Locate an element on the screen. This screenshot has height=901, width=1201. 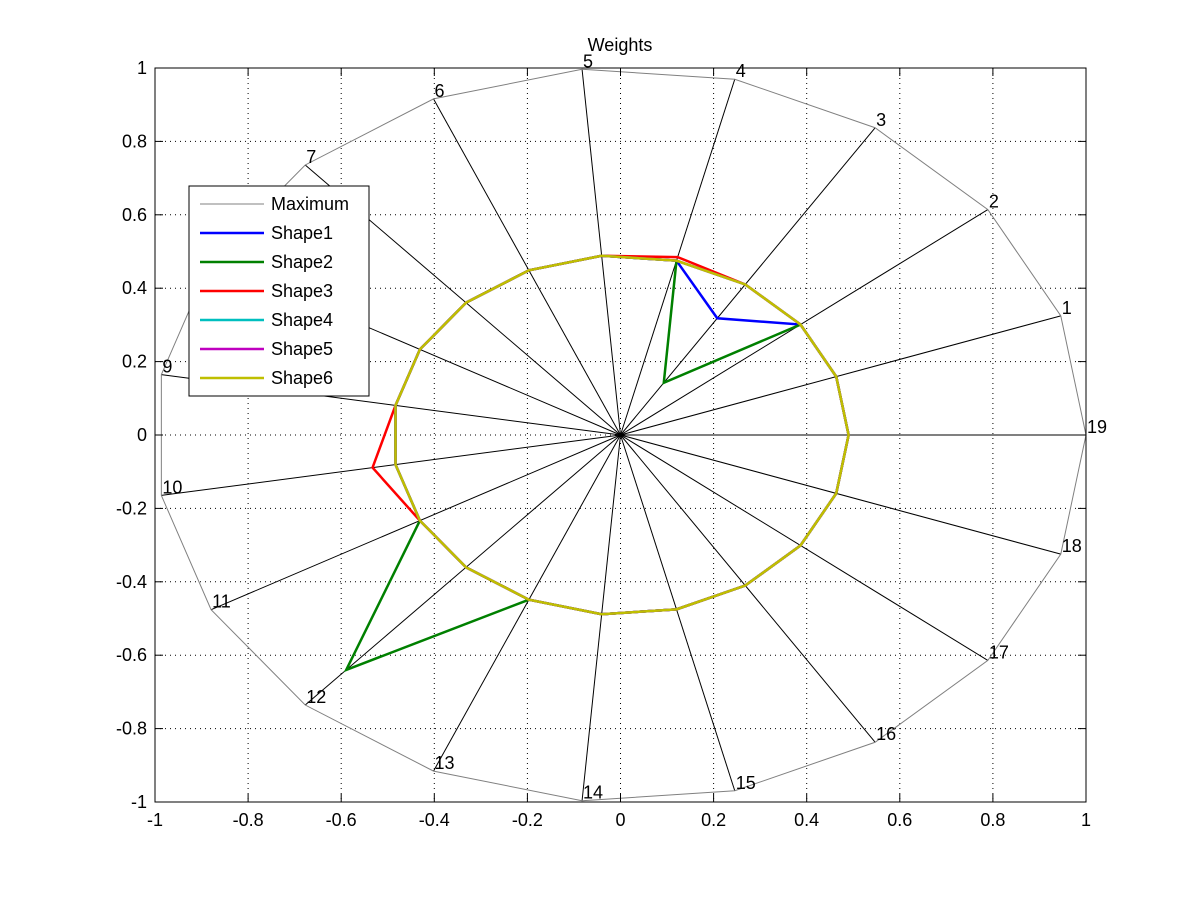
spoke-label: 19 is located at coordinates (1097, 427).